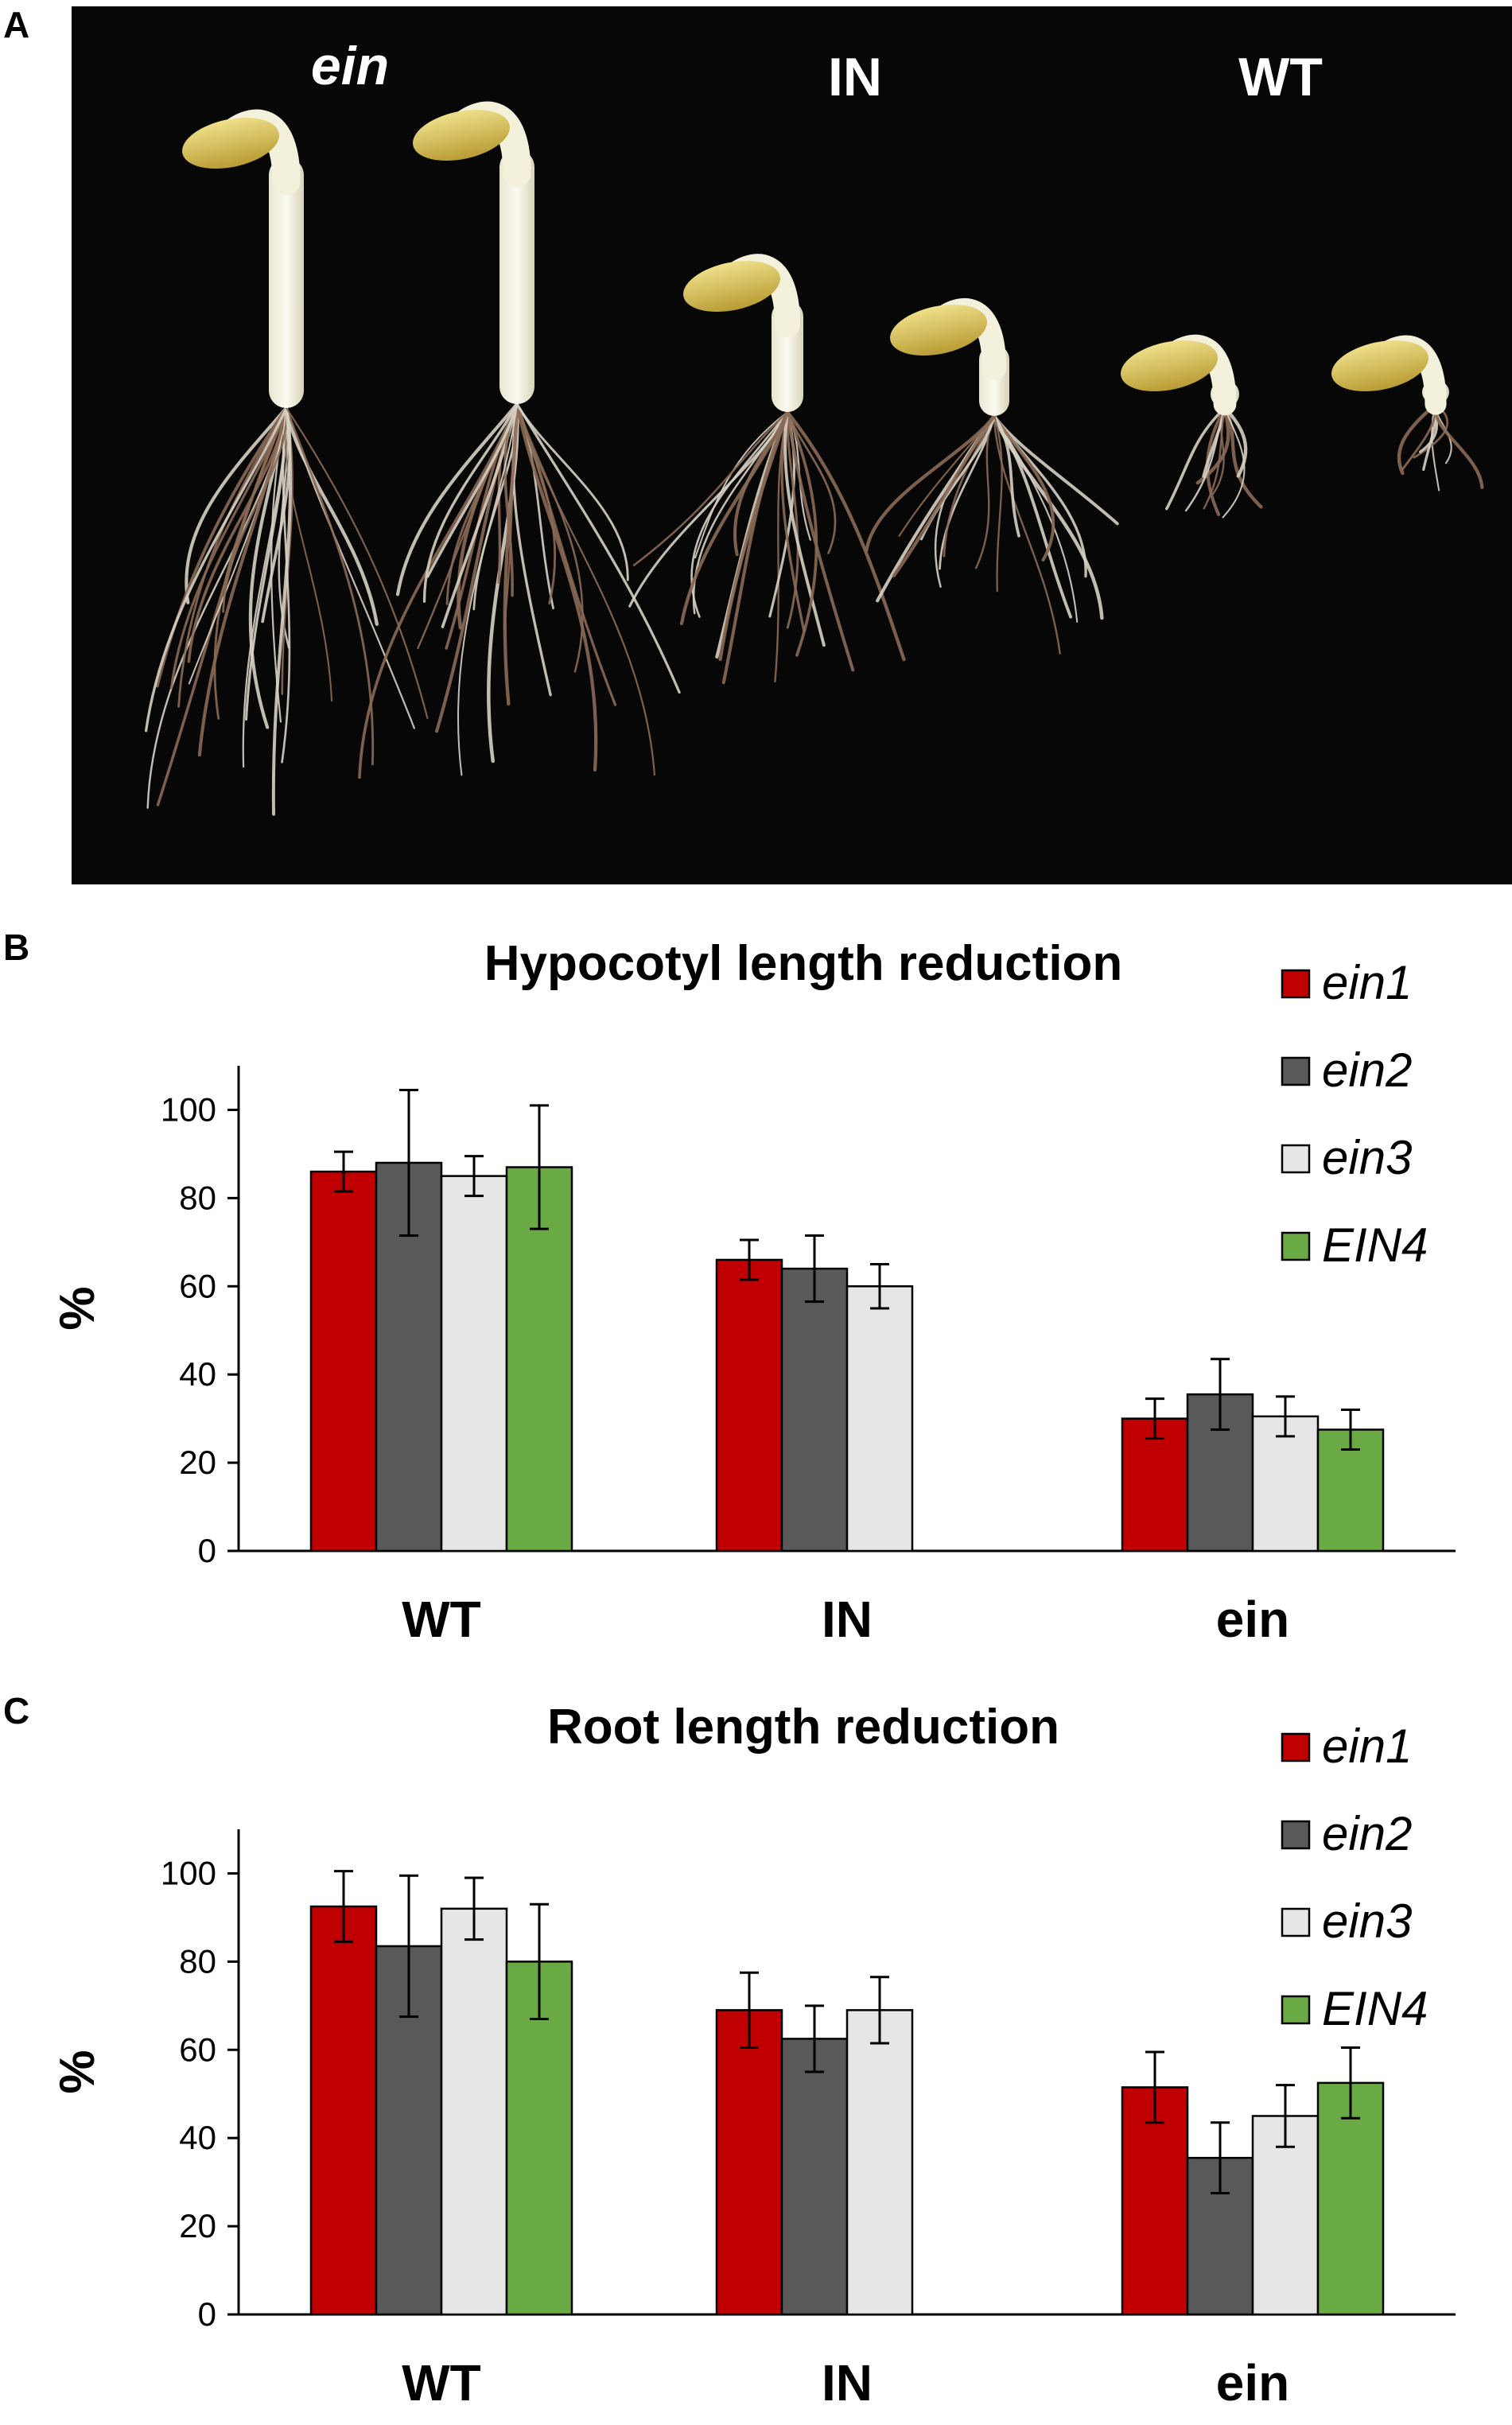 This screenshot has height=2425, width=1512. Describe the element at coordinates (1280, 77) in the screenshot. I see `photo-label-wt: WT` at that location.